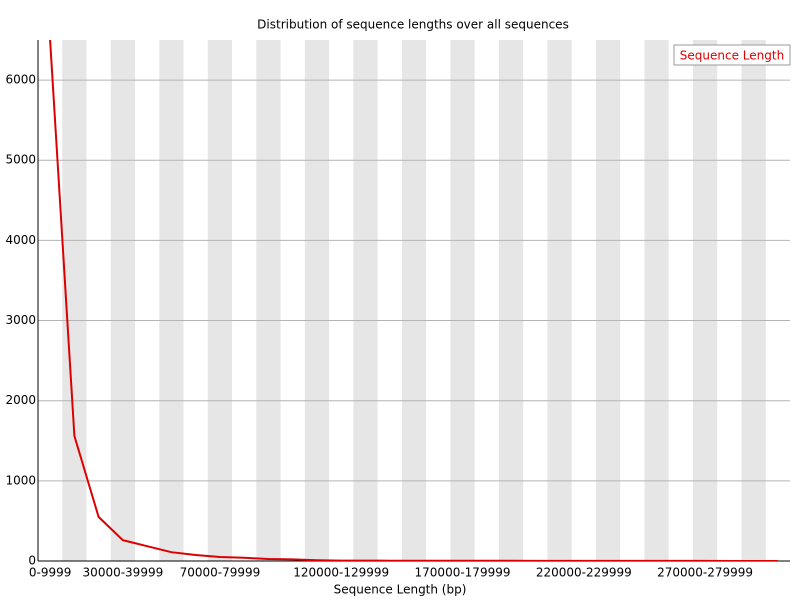 The image size is (800, 604). I want to click on x-tick-label: 70000-79999, so click(220, 573).